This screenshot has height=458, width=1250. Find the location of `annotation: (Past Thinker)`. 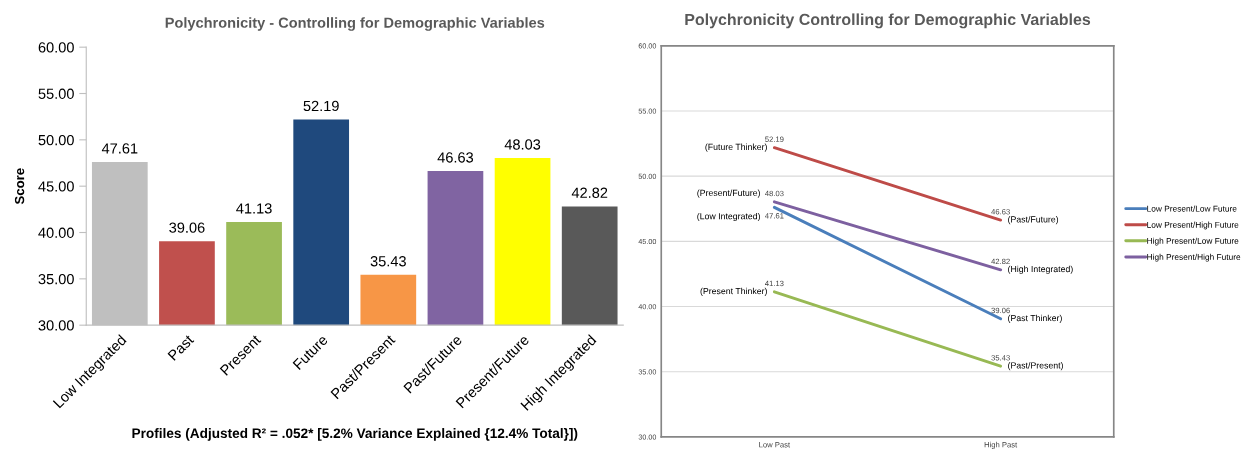

annotation: (Past Thinker) is located at coordinates (1035, 318).